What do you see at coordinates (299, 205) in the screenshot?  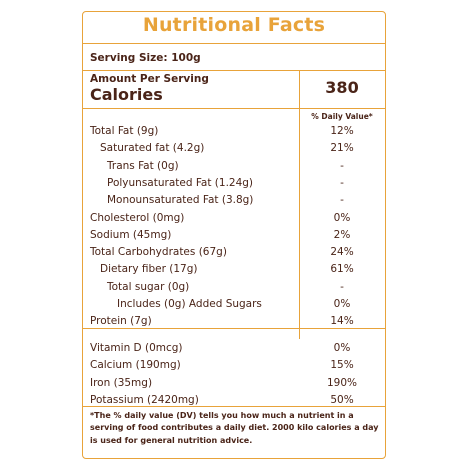 I see `column-divider` at bounding box center [299, 205].